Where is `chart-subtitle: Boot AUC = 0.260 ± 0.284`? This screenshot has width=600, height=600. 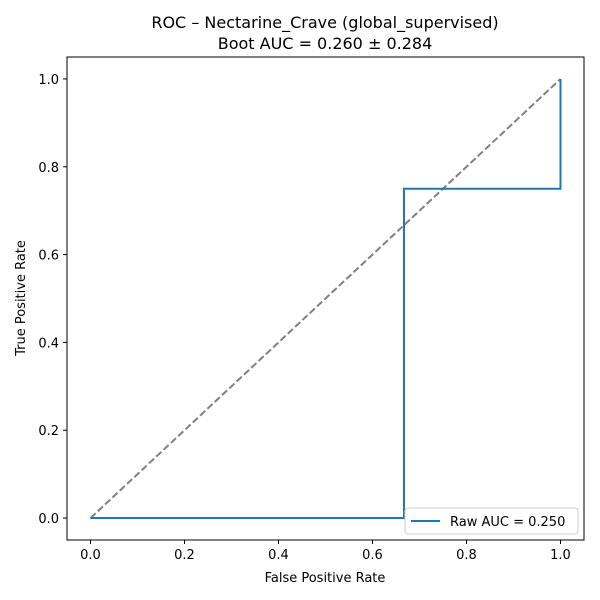 chart-subtitle: Boot AUC = 0.260 ± 0.284 is located at coordinates (325, 43).